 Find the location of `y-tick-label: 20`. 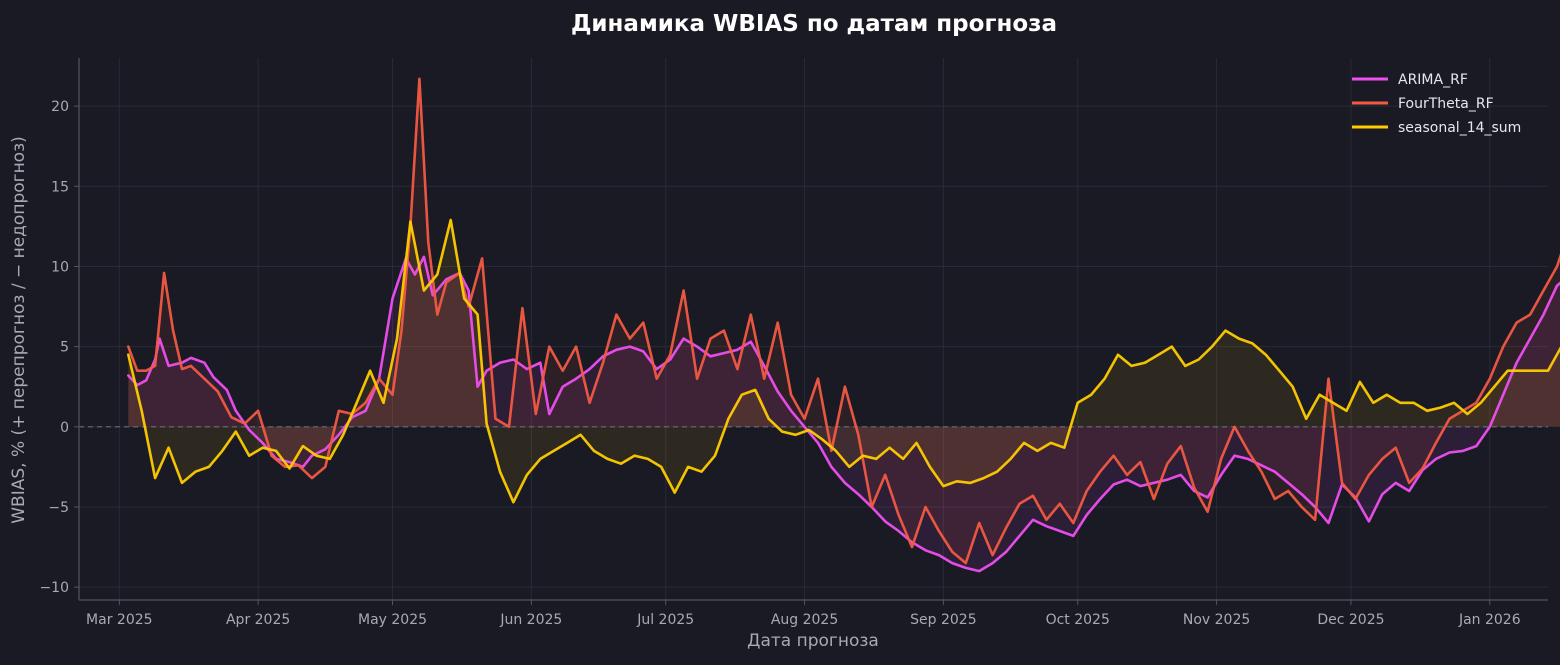

y-tick-label: 20 is located at coordinates (60, 107).